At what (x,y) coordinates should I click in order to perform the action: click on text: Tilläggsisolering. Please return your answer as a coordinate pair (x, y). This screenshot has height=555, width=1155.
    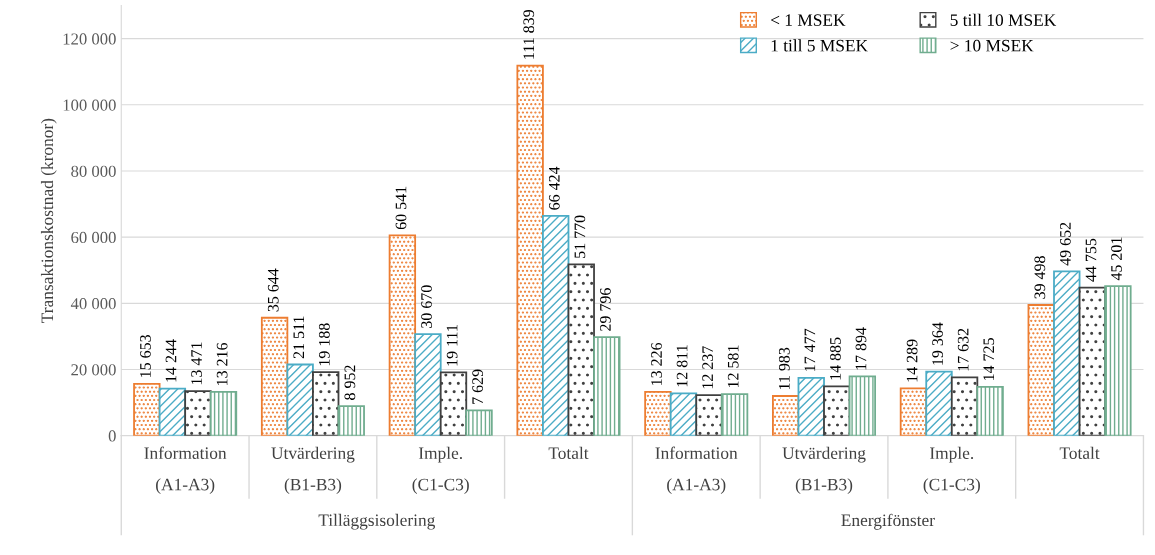
    Looking at the image, I should click on (377, 521).